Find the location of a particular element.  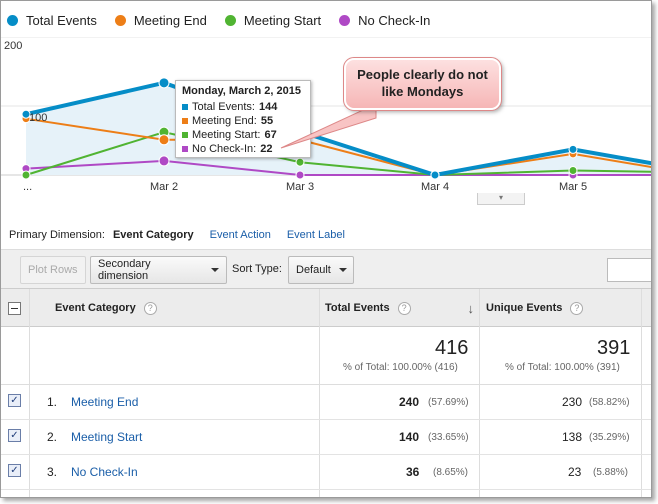

legend-item-no-check-in: No Check-In is located at coordinates (384, 20).